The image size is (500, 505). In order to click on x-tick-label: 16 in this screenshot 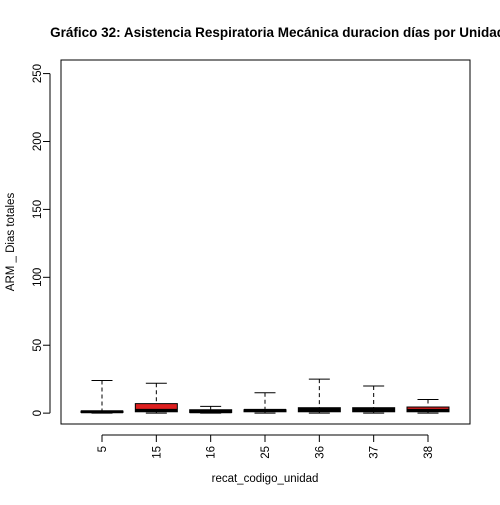, I will do `click(212, 452)`.